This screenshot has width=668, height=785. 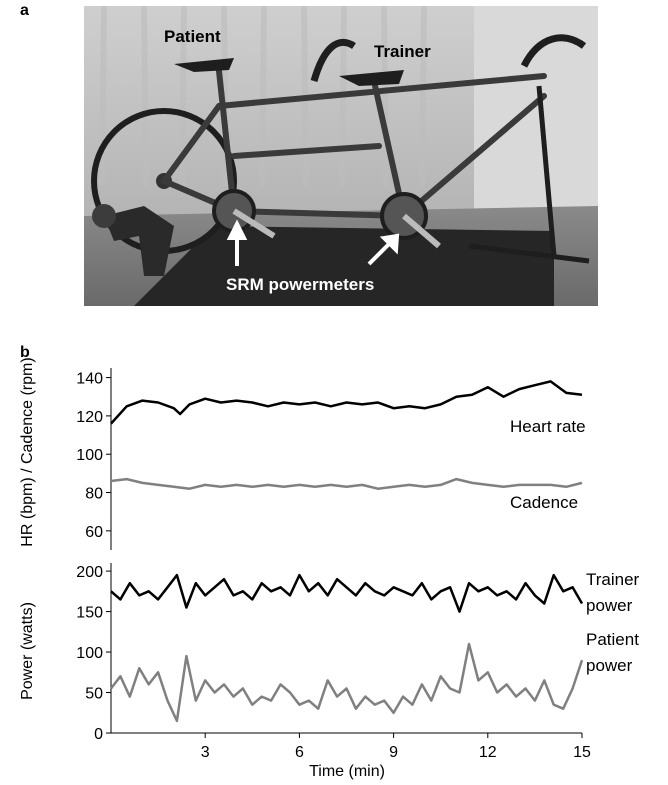 What do you see at coordinates (104, 216) in the screenshot?
I see `trainer-roller` at bounding box center [104, 216].